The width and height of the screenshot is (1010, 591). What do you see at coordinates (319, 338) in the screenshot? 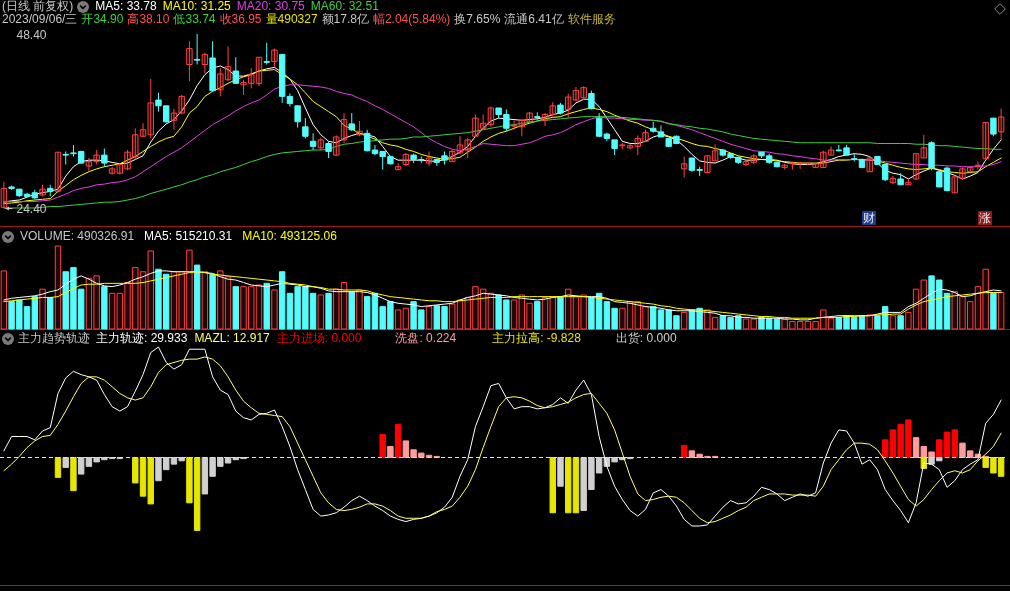
I see `text: 主力进场: 0.000` at bounding box center [319, 338].